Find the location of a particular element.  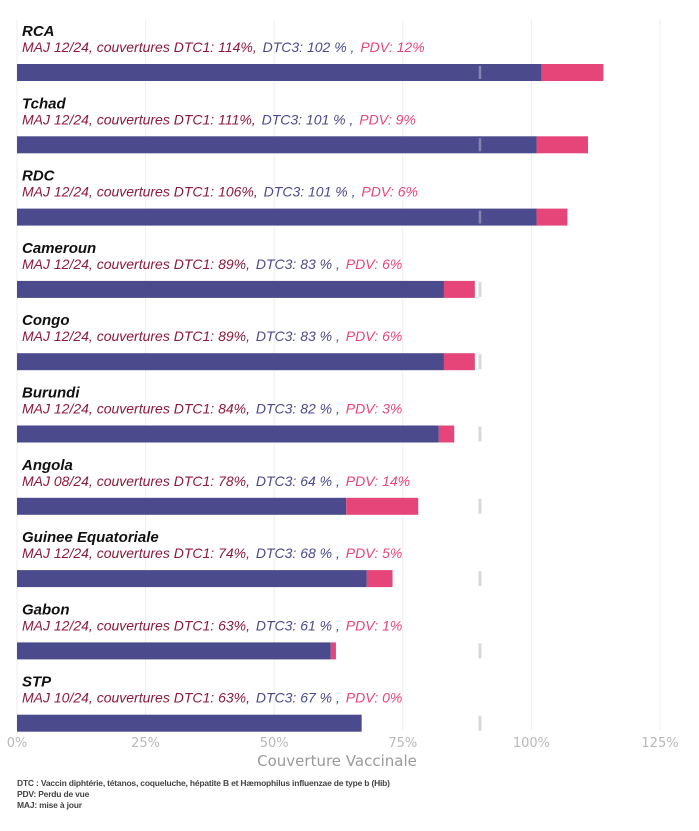

footnote-maj: MAJ: mise à jour is located at coordinates (49, 805).